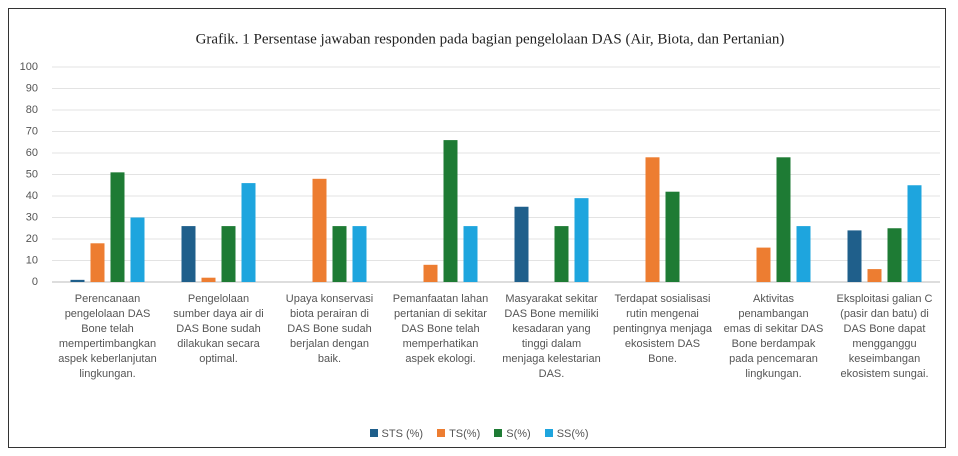  Describe the element at coordinates (518, 434) in the screenshot. I see `legend-label: S(%)` at that location.